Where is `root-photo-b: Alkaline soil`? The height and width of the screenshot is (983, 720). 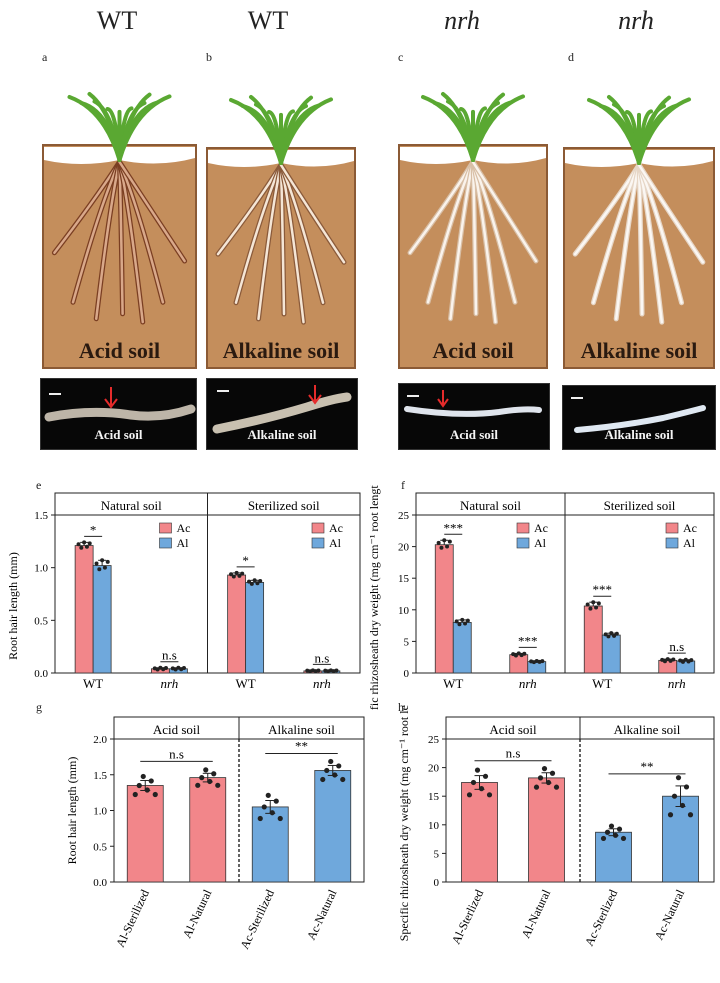
root-photo-b: Alkaline soil is located at coordinates (282, 414).